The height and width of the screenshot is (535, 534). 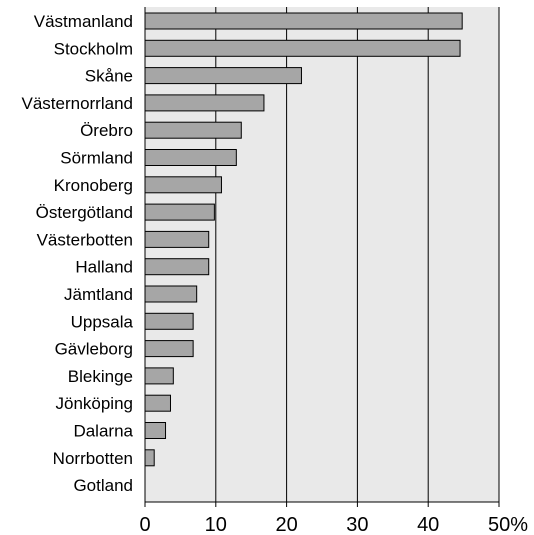 I want to click on x-tick-label: 10, so click(x=216, y=524).